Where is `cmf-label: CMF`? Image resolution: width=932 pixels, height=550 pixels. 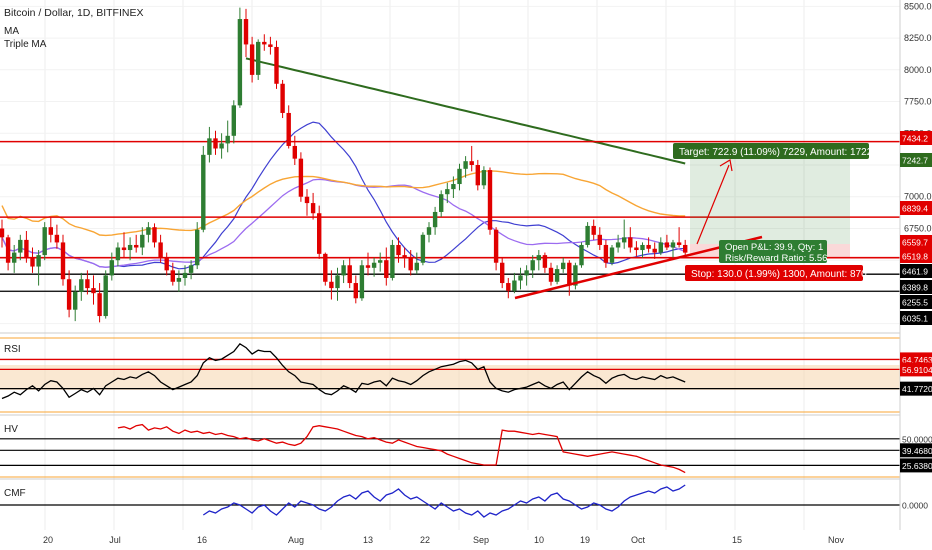 cmf-label: CMF is located at coordinates (15, 493).